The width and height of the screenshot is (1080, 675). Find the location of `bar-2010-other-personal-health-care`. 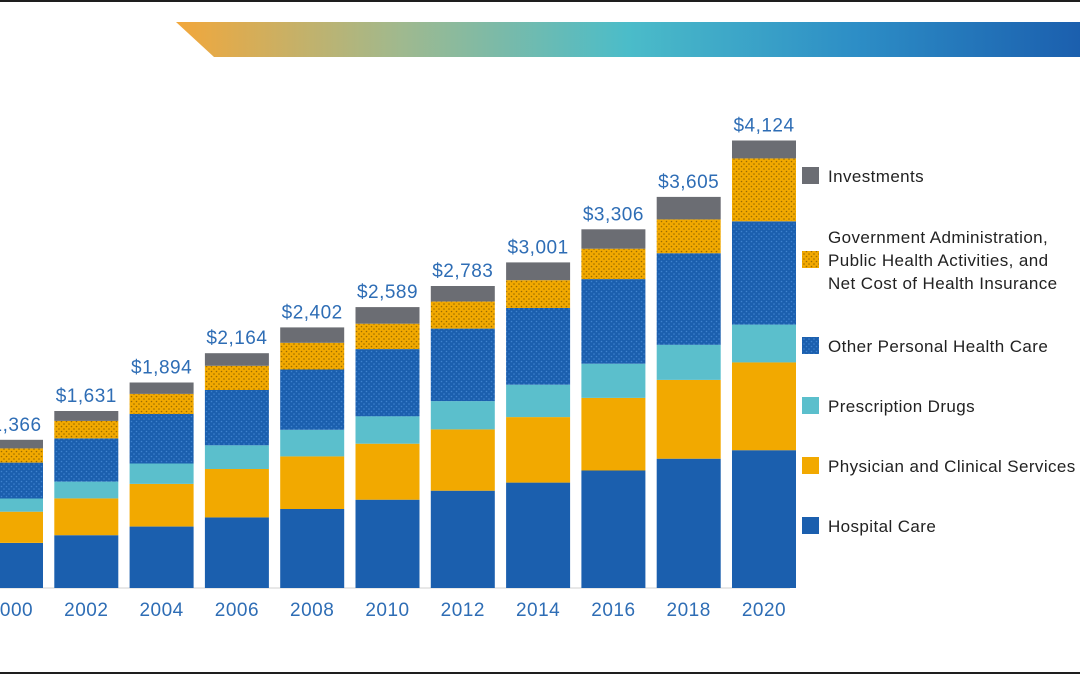

bar-2010-other-personal-health-care is located at coordinates (387, 383).